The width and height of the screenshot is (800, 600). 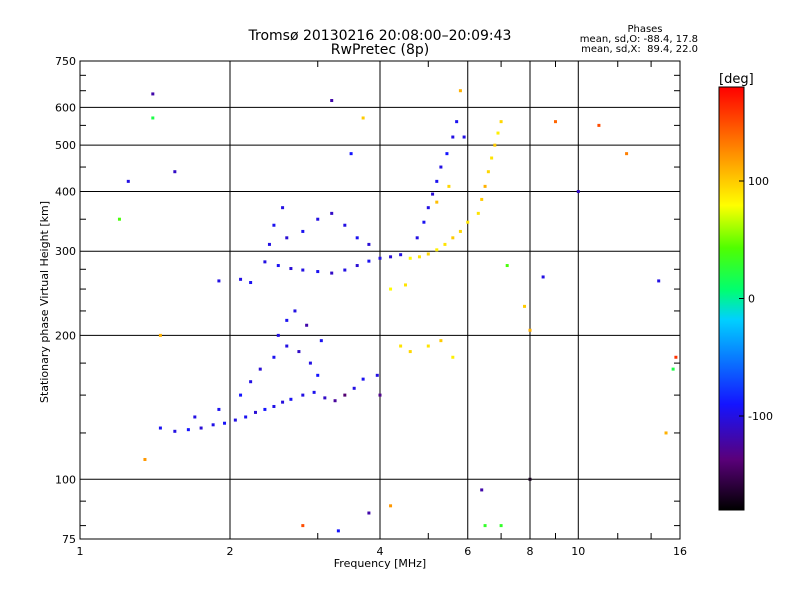 I want to click on colorbar-tick-label: 0, so click(x=751, y=299).